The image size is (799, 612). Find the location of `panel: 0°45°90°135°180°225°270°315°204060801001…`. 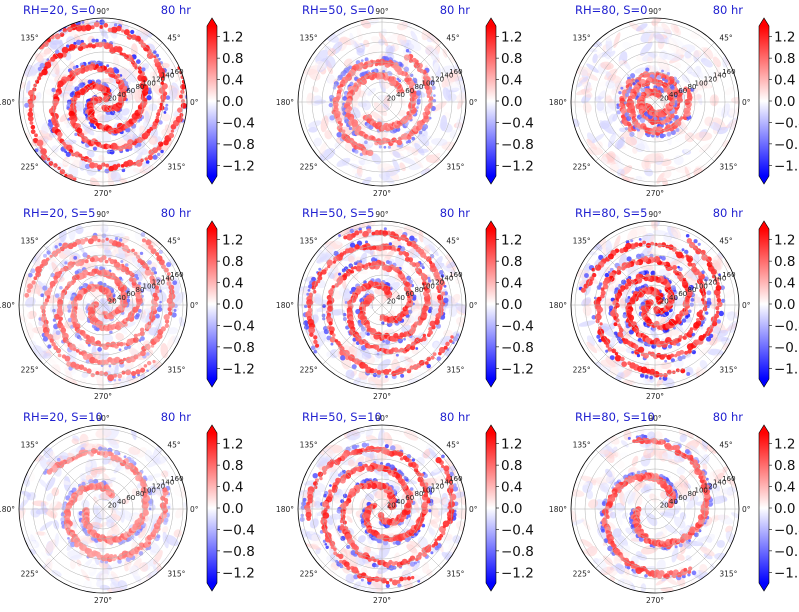

panel: 0°45°90°135°180°225°270°315°204060801001… is located at coordinates (127, 100).